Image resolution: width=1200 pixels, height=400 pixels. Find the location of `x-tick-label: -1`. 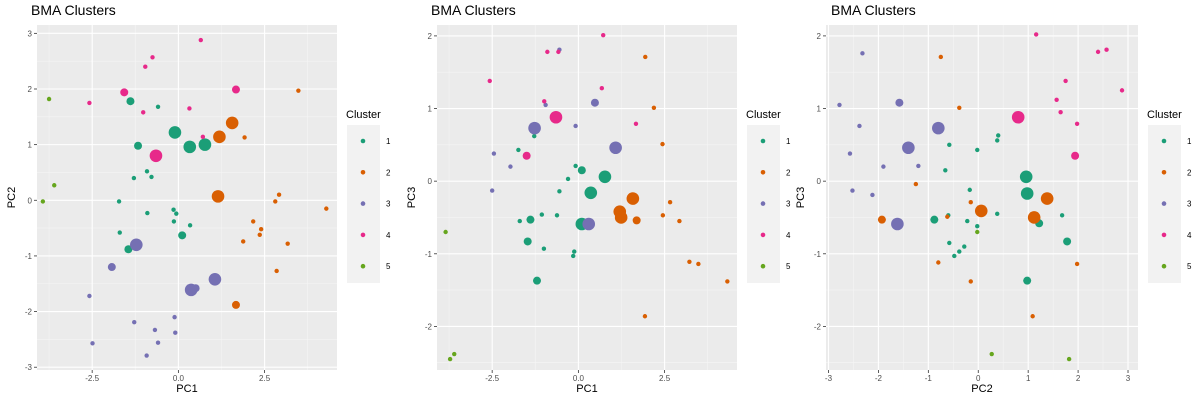

x-tick-label: -1 is located at coordinates (929, 378).